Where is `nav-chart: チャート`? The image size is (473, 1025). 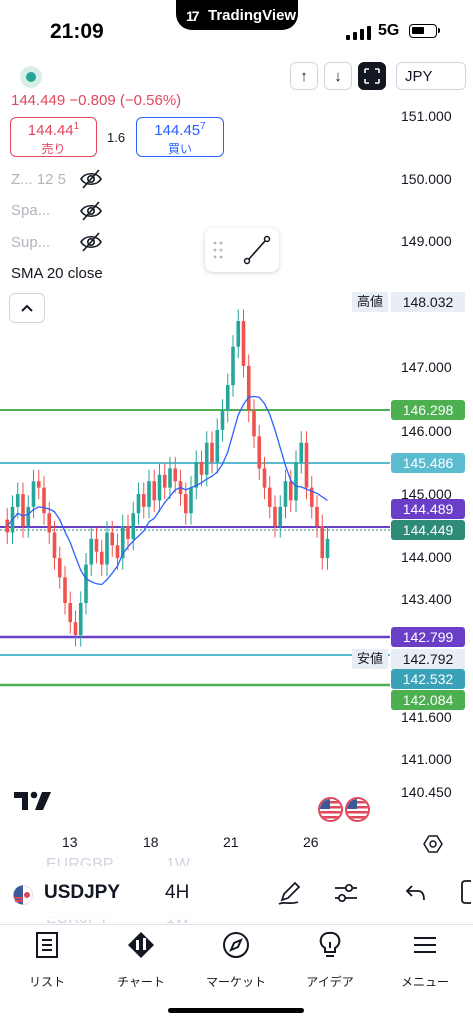
nav-chart: チャート is located at coordinates (141, 960).